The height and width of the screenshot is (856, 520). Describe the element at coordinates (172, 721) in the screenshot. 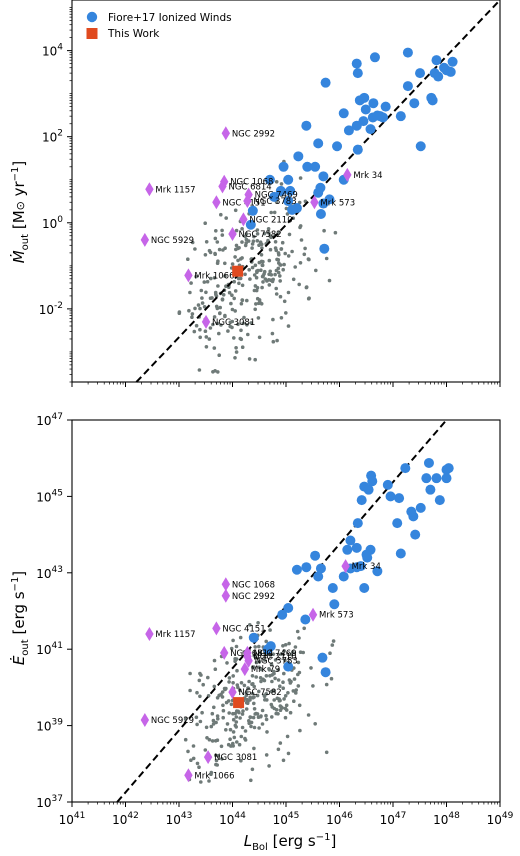

I see `object-label: NGC 5929` at that location.